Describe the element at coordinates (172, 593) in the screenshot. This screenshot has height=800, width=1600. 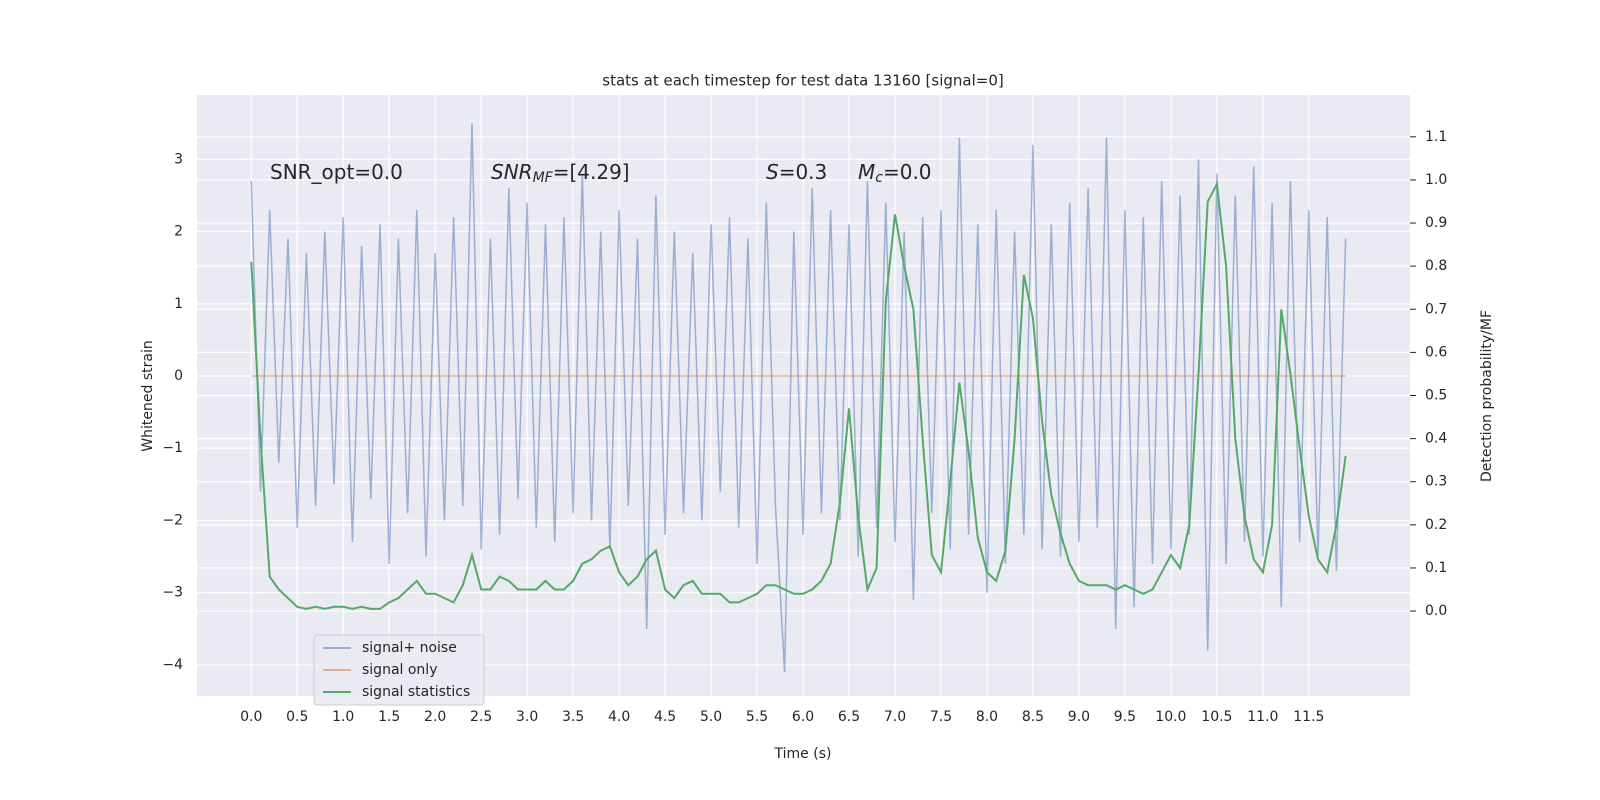
I see `y-tick-label: −3` at that location.